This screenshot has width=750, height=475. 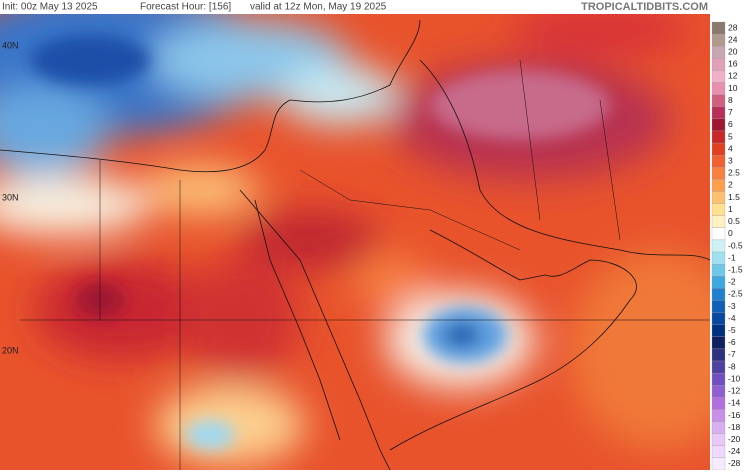 I want to click on lat-label: 20N, so click(x=10, y=350).